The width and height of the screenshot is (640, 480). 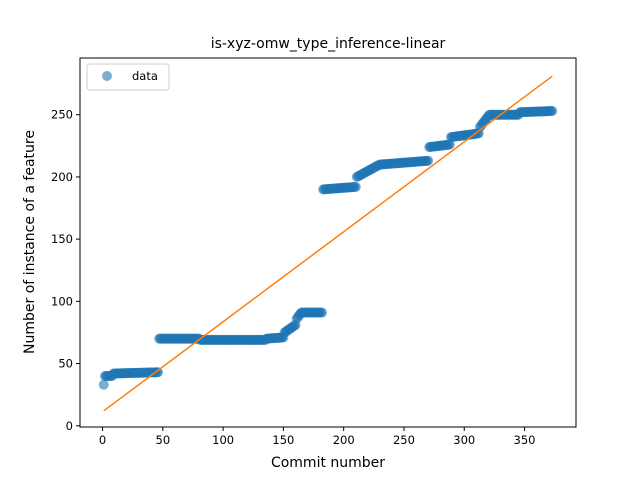 I want to click on y-axis-label: Number of instance of a feature, so click(x=30, y=242).